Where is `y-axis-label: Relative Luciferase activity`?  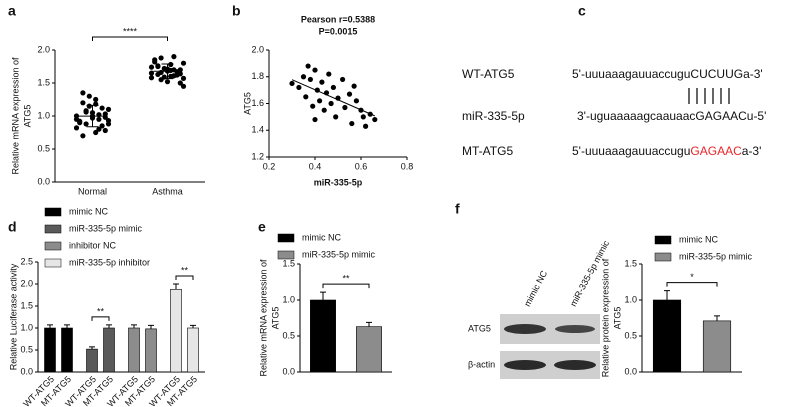 y-axis-label: Relative Luciferase activity is located at coordinates (13, 316).